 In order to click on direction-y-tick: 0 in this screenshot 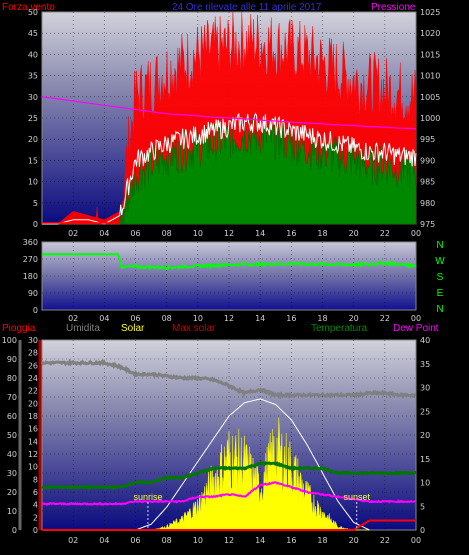, I will do `click(35, 310)`.